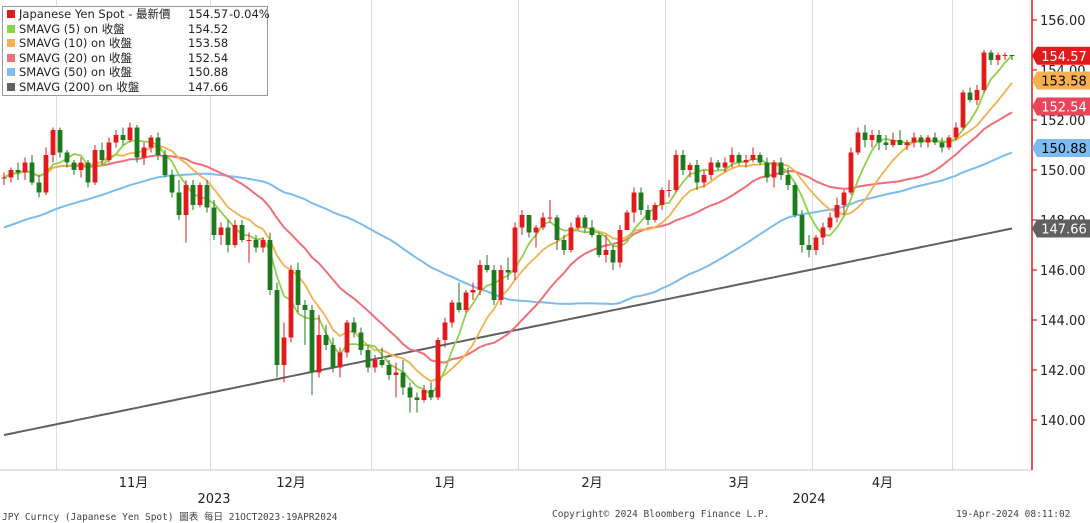  I want to click on price-tag-label: 147.66, so click(1064, 230).